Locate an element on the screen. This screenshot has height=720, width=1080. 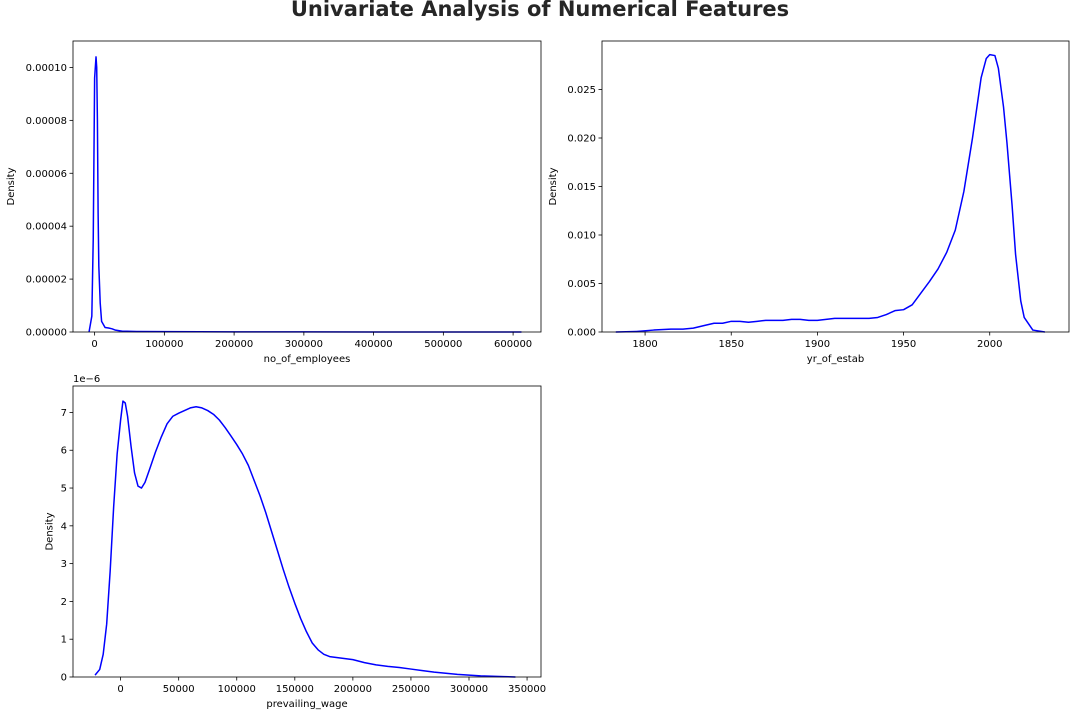
x-tick-label: 350000 is located at coordinates (527, 689).